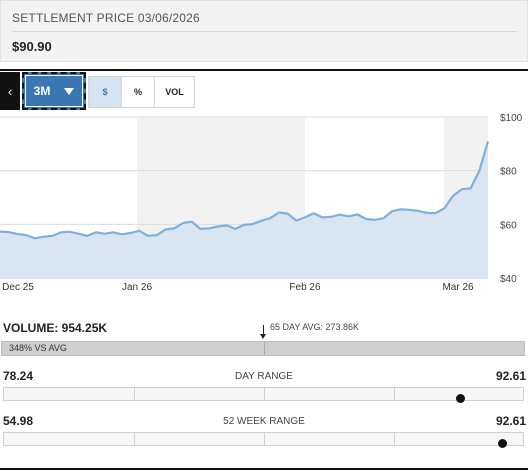 The image size is (530, 472). Describe the element at coordinates (315, 327) in the screenshot. I see `volume-avg-label: 65 DAY AVG: 273.86K` at that location.